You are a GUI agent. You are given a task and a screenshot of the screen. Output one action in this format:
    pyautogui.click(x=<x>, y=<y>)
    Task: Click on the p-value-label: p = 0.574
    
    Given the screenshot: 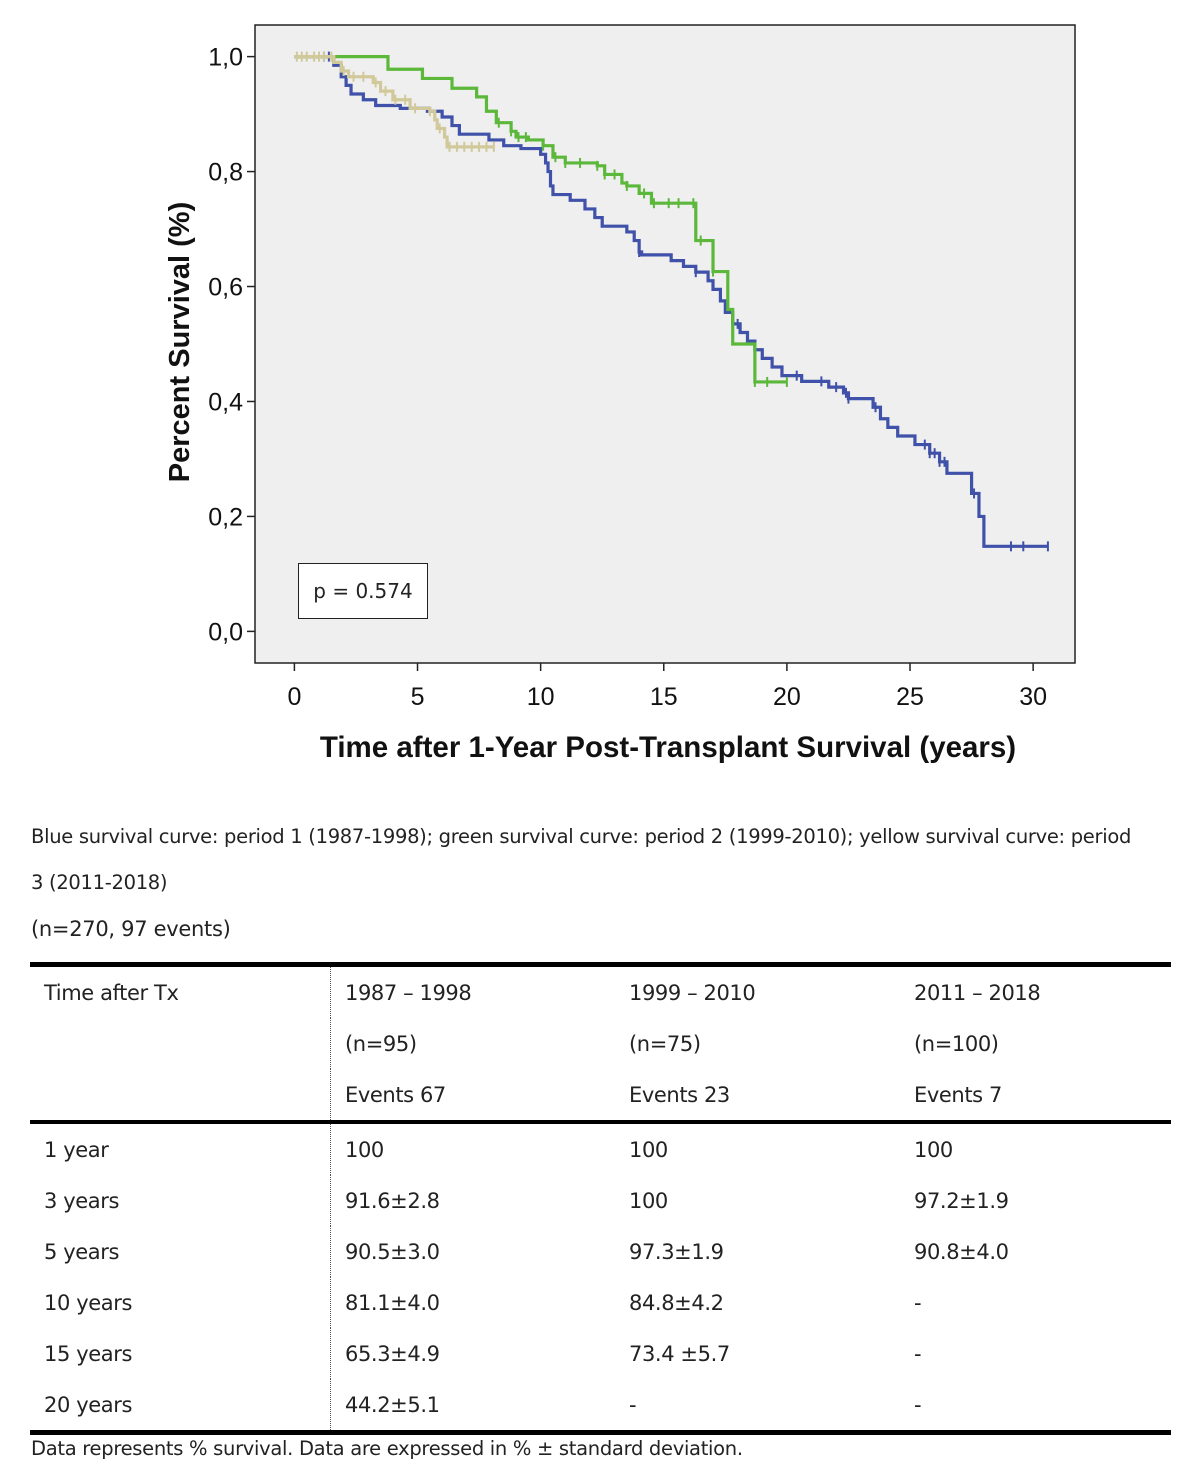 What is the action you would take?
    pyautogui.click(x=363, y=591)
    